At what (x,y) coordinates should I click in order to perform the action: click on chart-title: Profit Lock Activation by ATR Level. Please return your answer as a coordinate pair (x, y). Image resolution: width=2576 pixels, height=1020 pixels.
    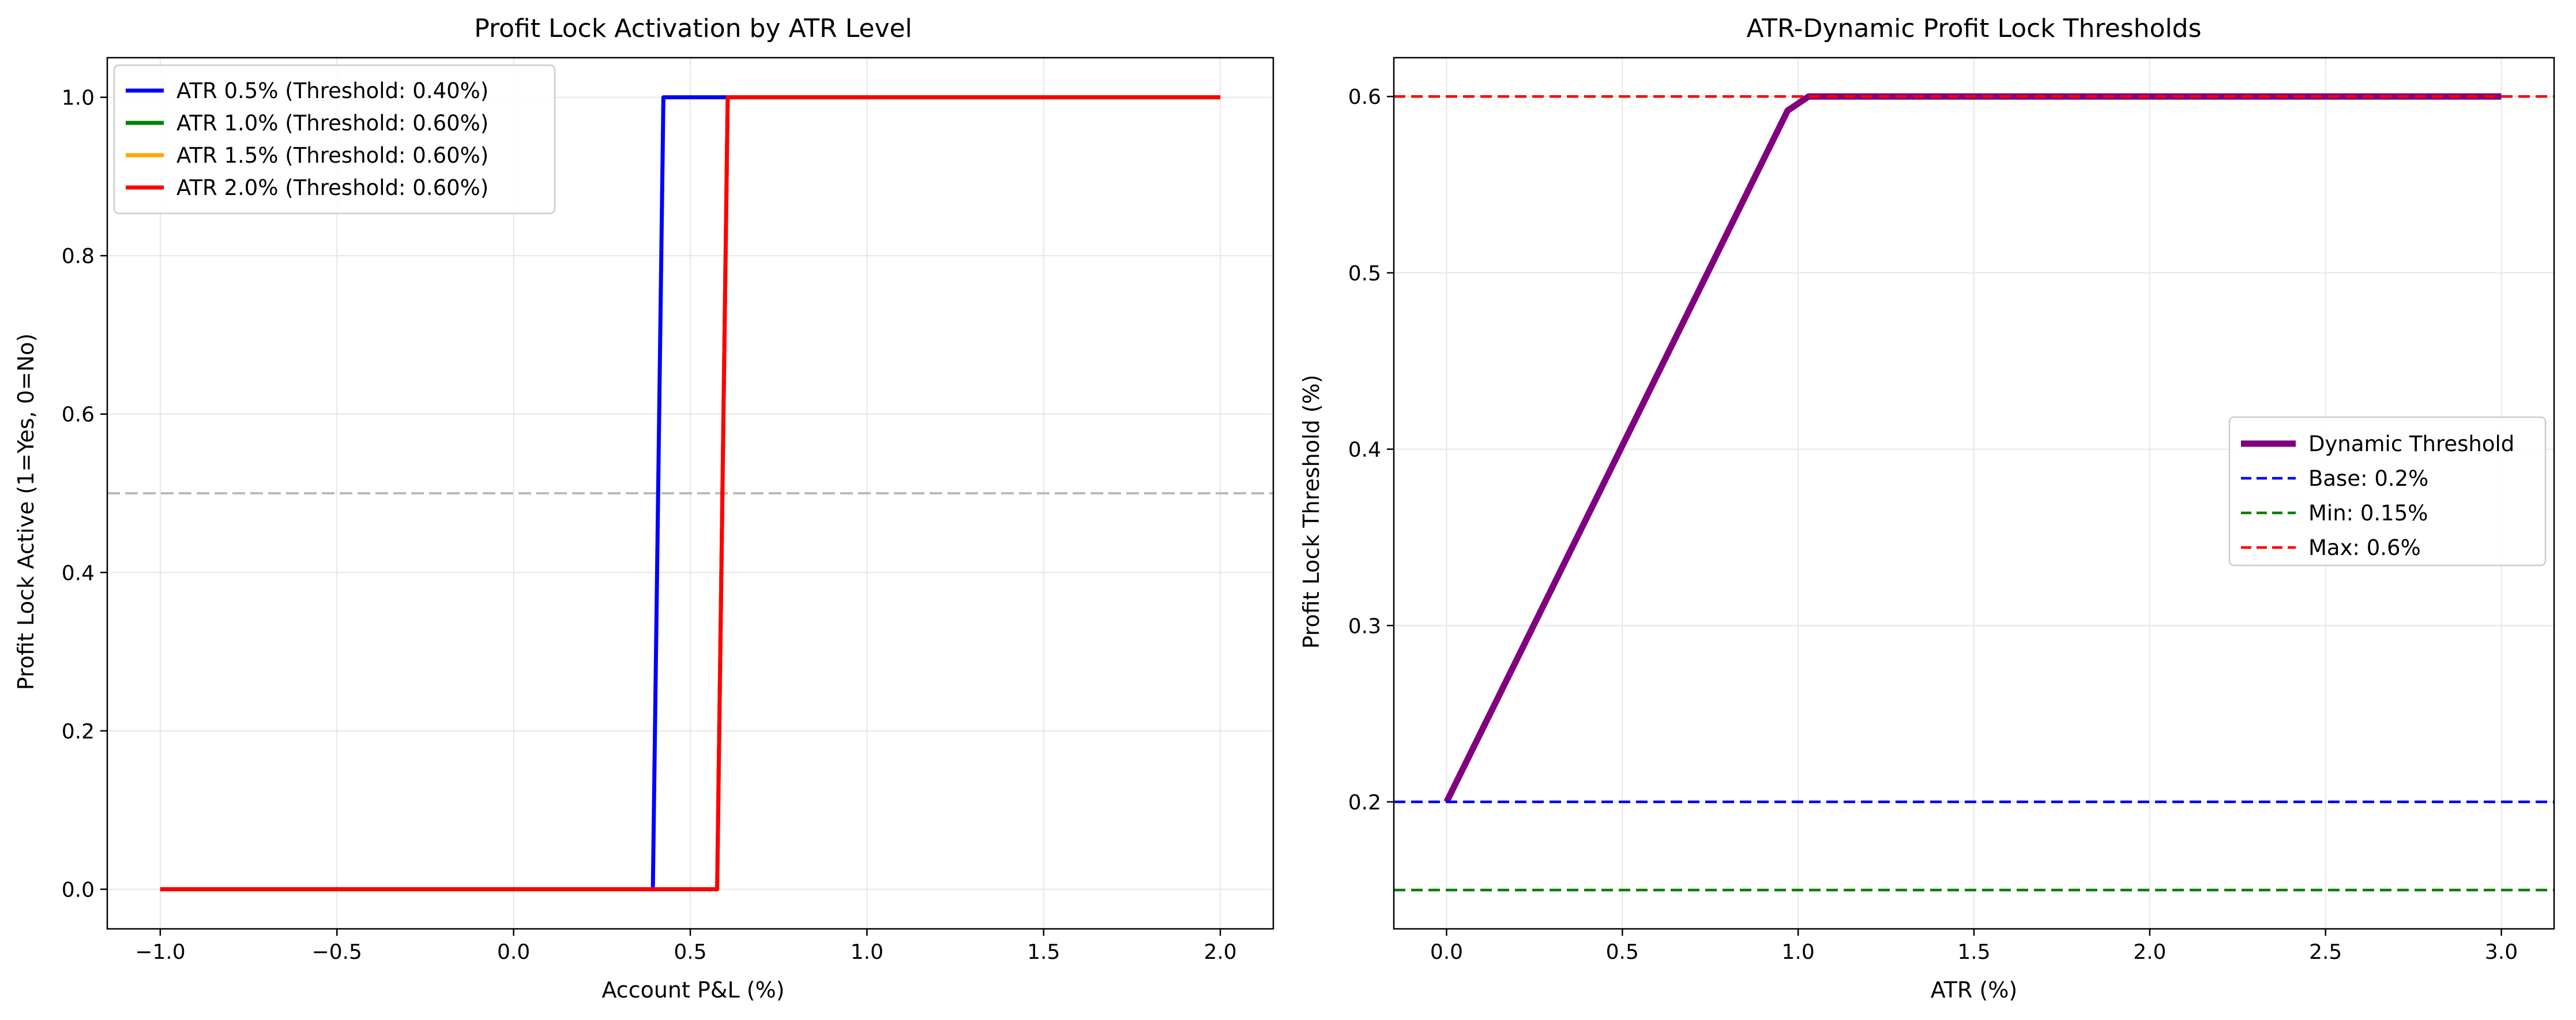
    Looking at the image, I should click on (693, 28).